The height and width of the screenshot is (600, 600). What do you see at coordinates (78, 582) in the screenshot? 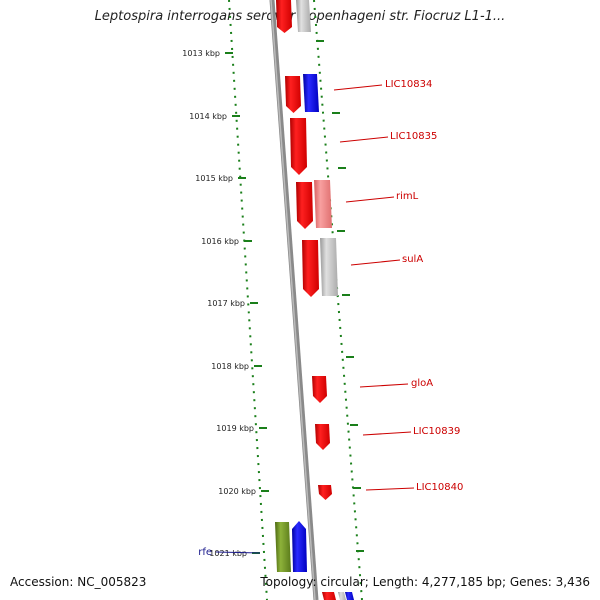
I see `accession-text: Accession: NC_005823` at bounding box center [78, 582].